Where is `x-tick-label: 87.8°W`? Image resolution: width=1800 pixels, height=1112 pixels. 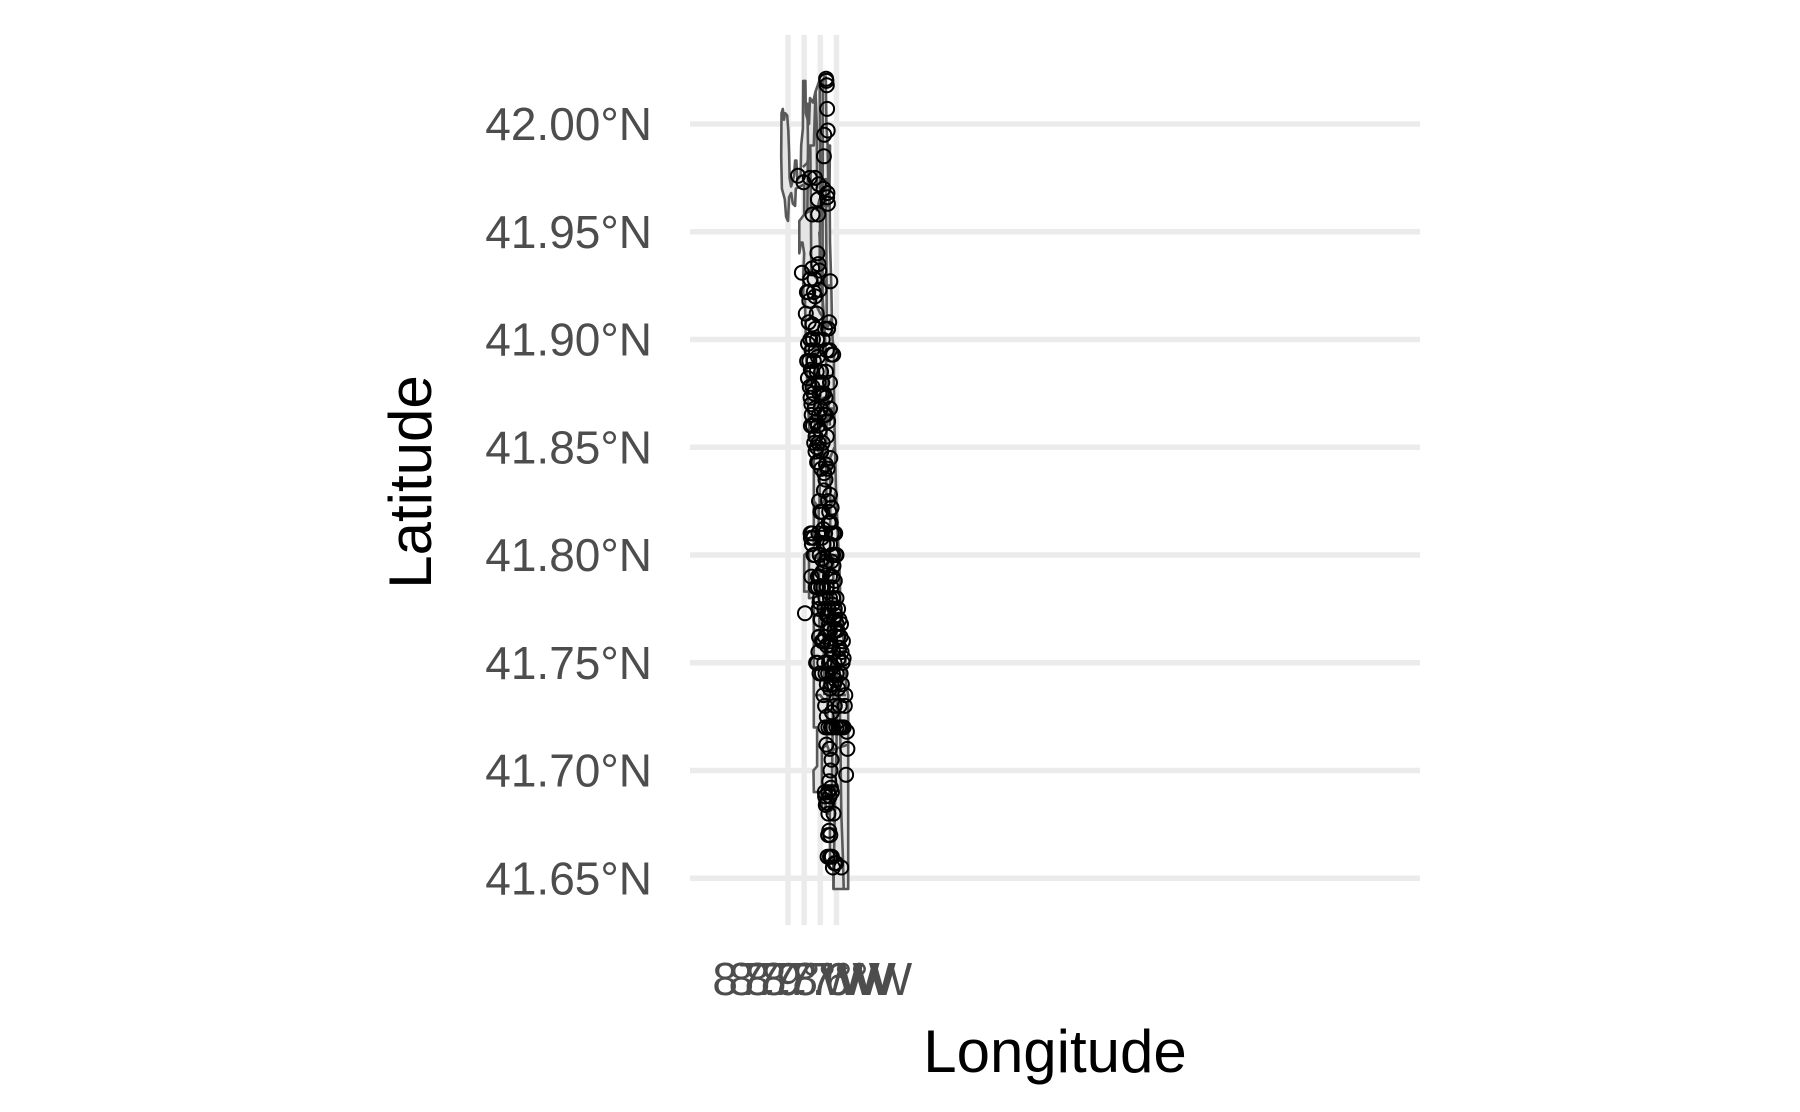 x-tick-label: 87.8°W is located at coordinates (804, 979).